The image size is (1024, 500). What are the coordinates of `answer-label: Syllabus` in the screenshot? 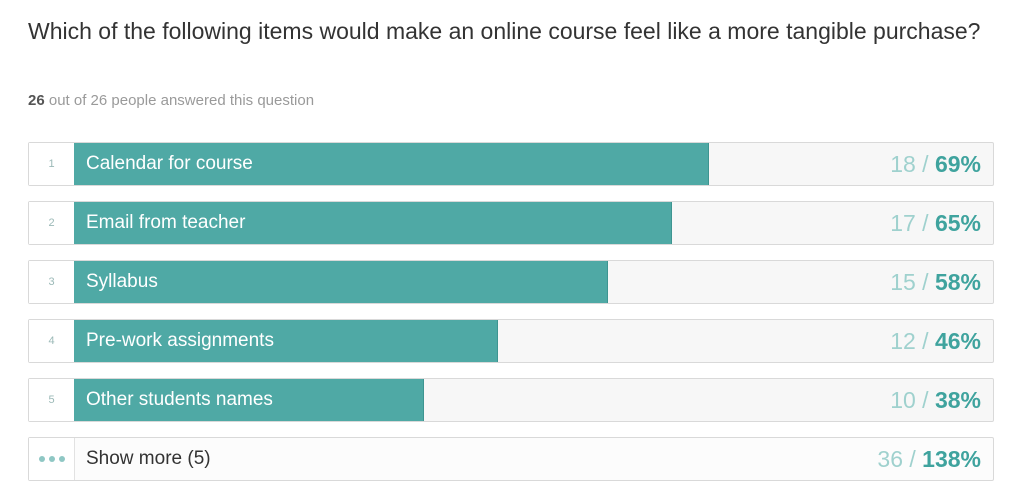 It's located at (122, 281).